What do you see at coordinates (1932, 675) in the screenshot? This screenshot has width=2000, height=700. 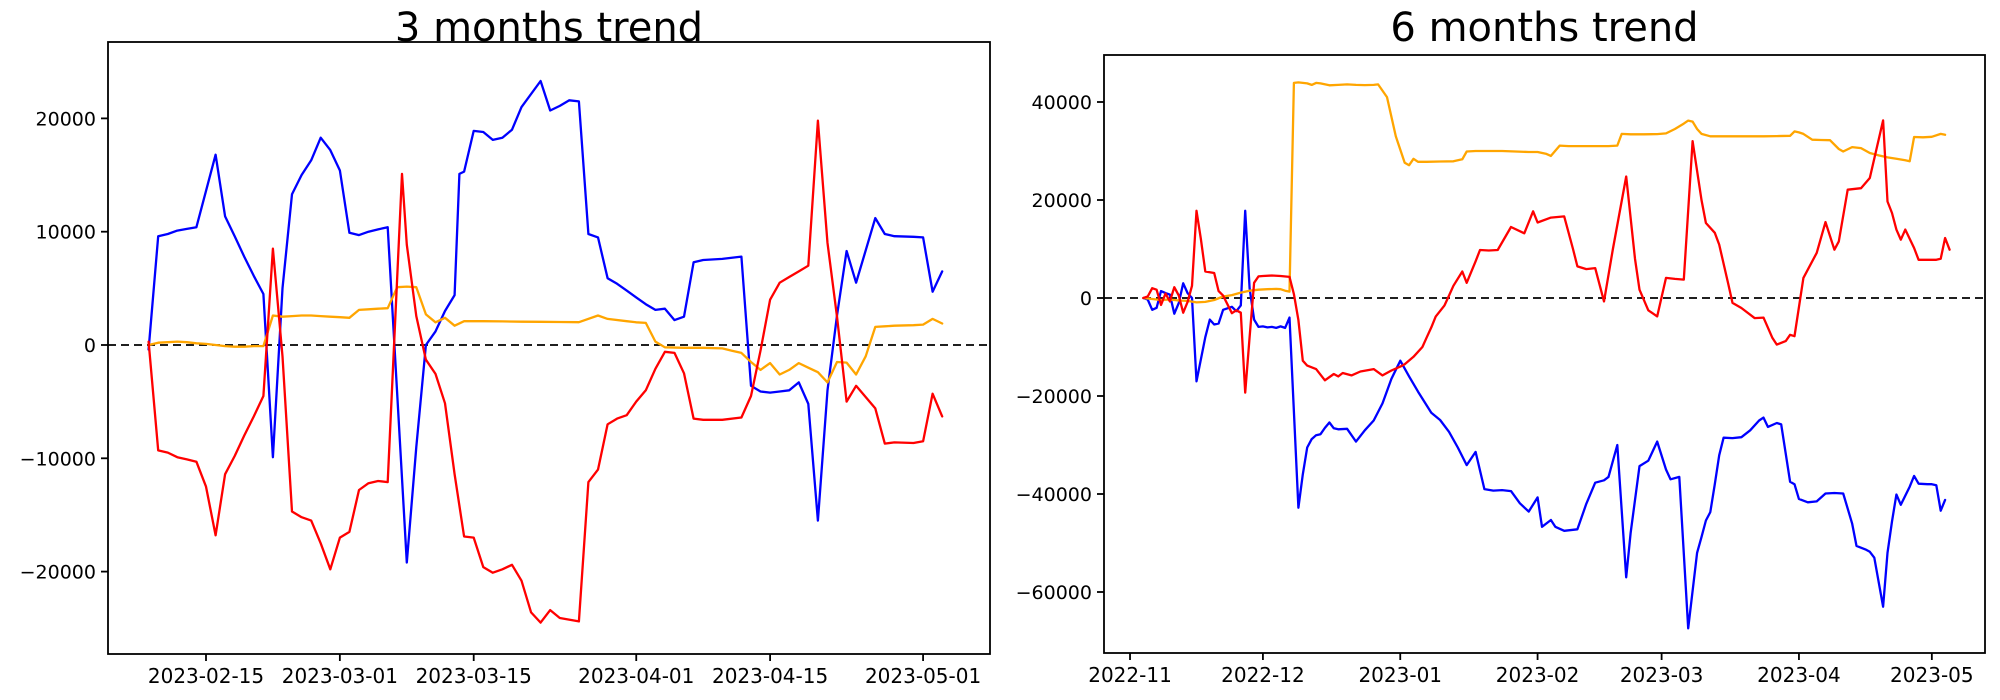 I see `x-tick-label: 2023-05` at bounding box center [1932, 675].